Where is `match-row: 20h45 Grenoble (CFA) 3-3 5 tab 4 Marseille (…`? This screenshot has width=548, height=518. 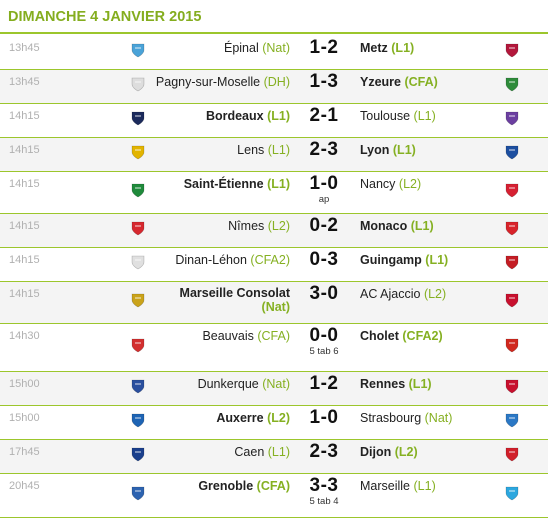
match-row: 20h45 Grenoble (CFA) 3-3 5 tab 4 Marseille (… is located at coordinates (274, 496).